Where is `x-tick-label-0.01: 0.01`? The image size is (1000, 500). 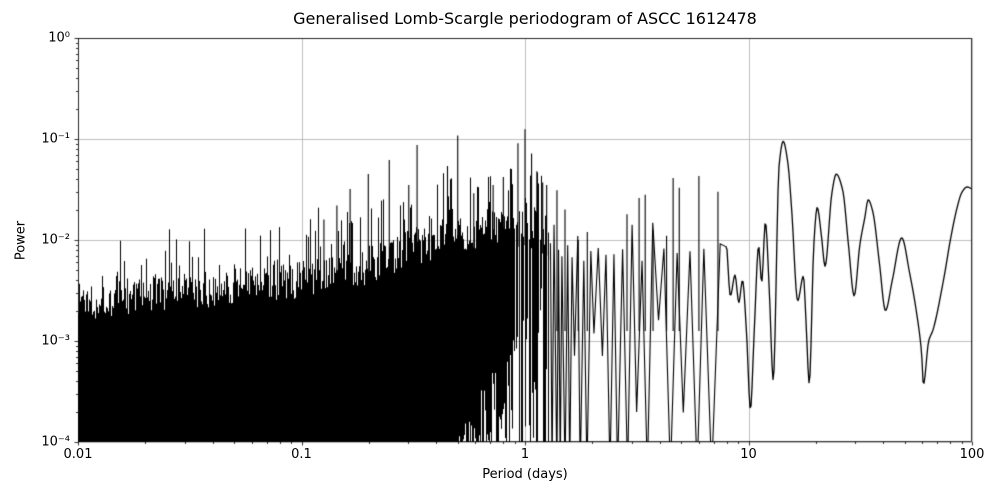
x-tick-label-0.01: 0.01 is located at coordinates (78, 454).